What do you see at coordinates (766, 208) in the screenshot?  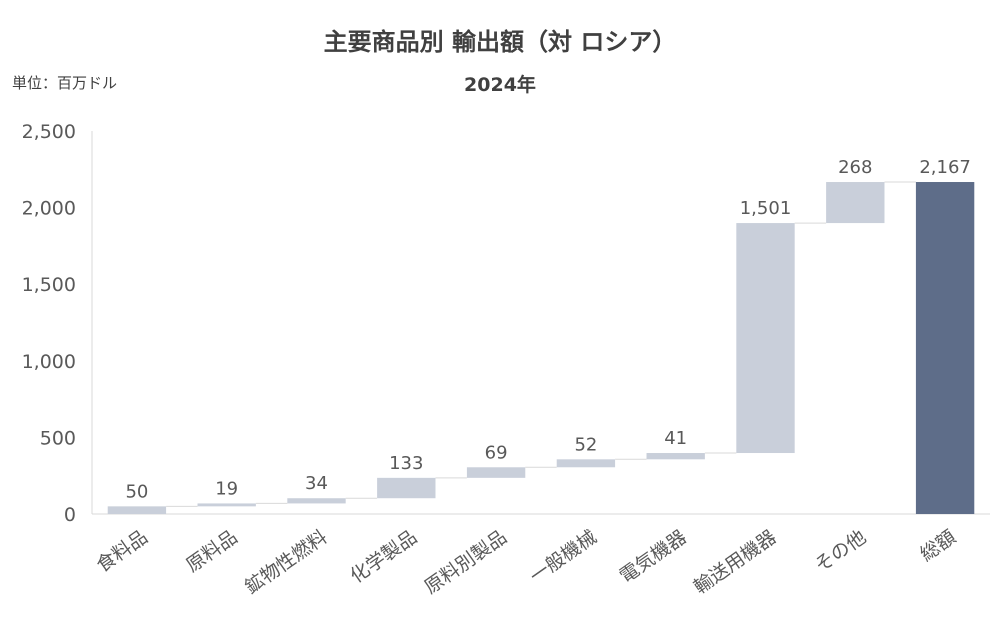 I see `data-label: 1,501` at bounding box center [766, 208].